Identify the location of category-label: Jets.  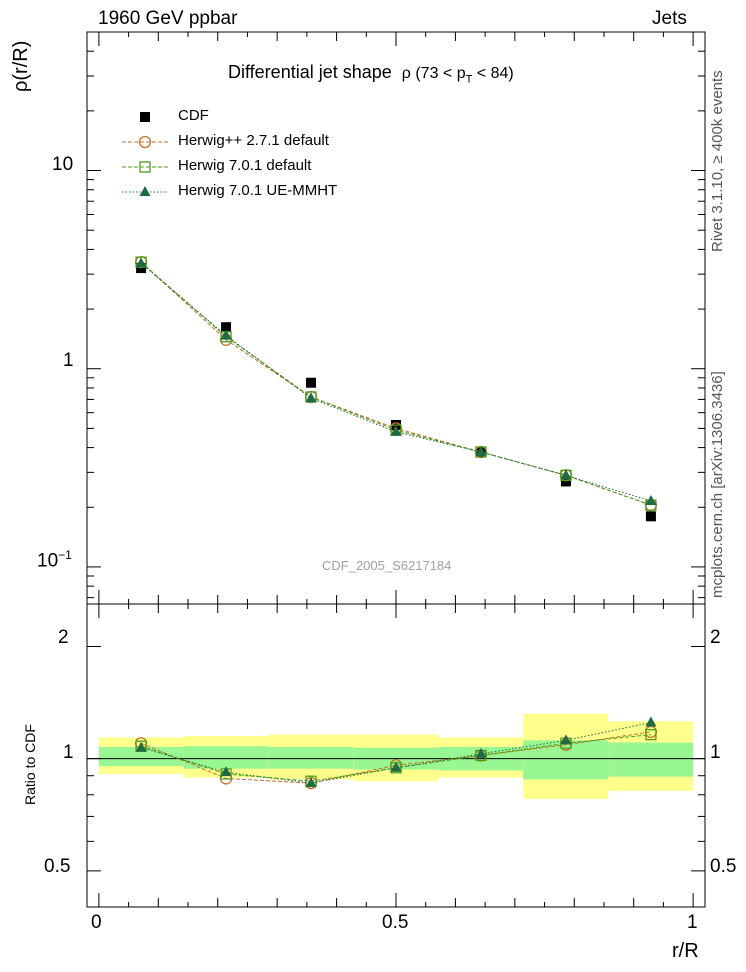
(669, 18).